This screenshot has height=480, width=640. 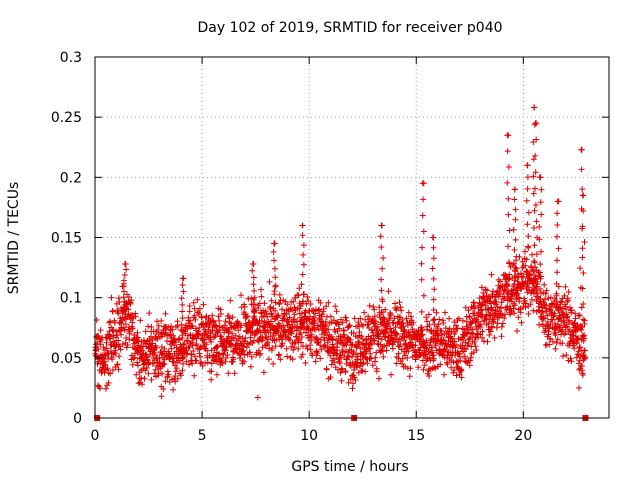 I want to click on y-tick-label: 0.15, so click(x=66, y=239).